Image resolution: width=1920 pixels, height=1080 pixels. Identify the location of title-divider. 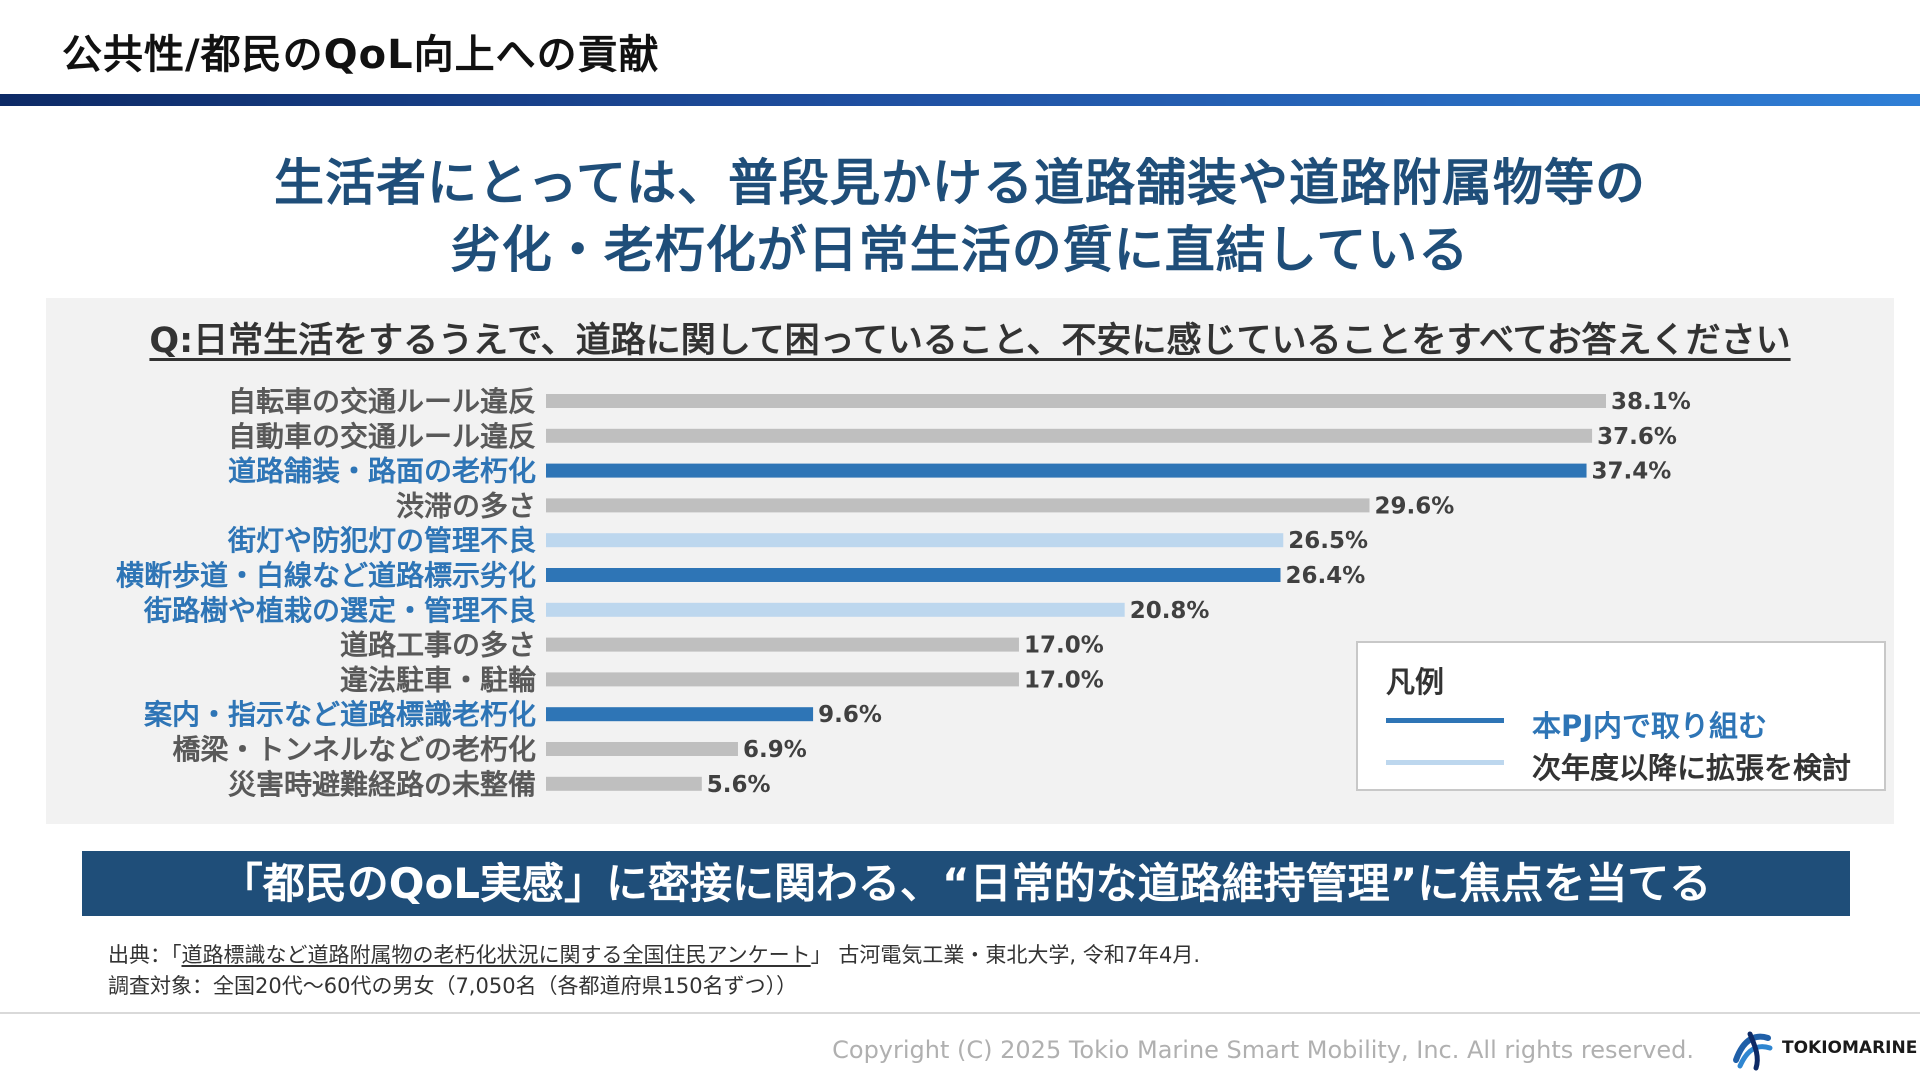
(960, 100).